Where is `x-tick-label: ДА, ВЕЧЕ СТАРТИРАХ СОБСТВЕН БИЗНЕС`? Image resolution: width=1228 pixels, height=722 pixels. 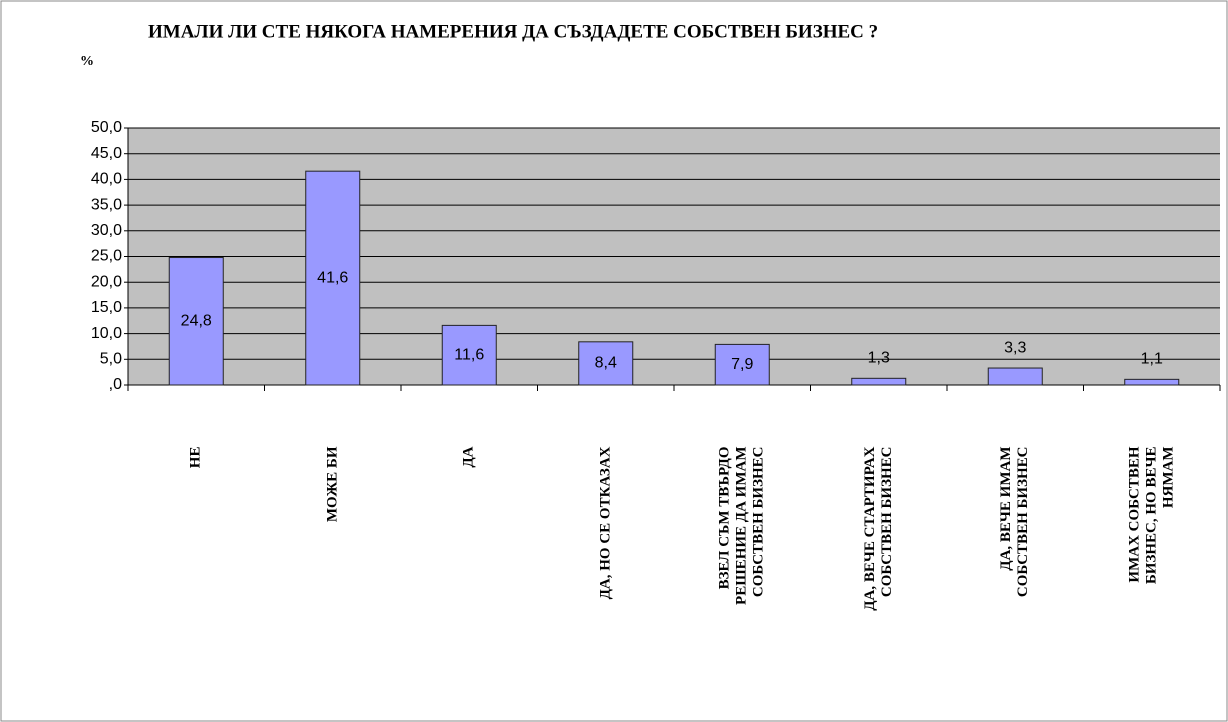
x-tick-label: ДА, ВЕЧЕ СТАРТИРАХ СОБСТВЕН БИЗНЕС is located at coordinates (878, 528).